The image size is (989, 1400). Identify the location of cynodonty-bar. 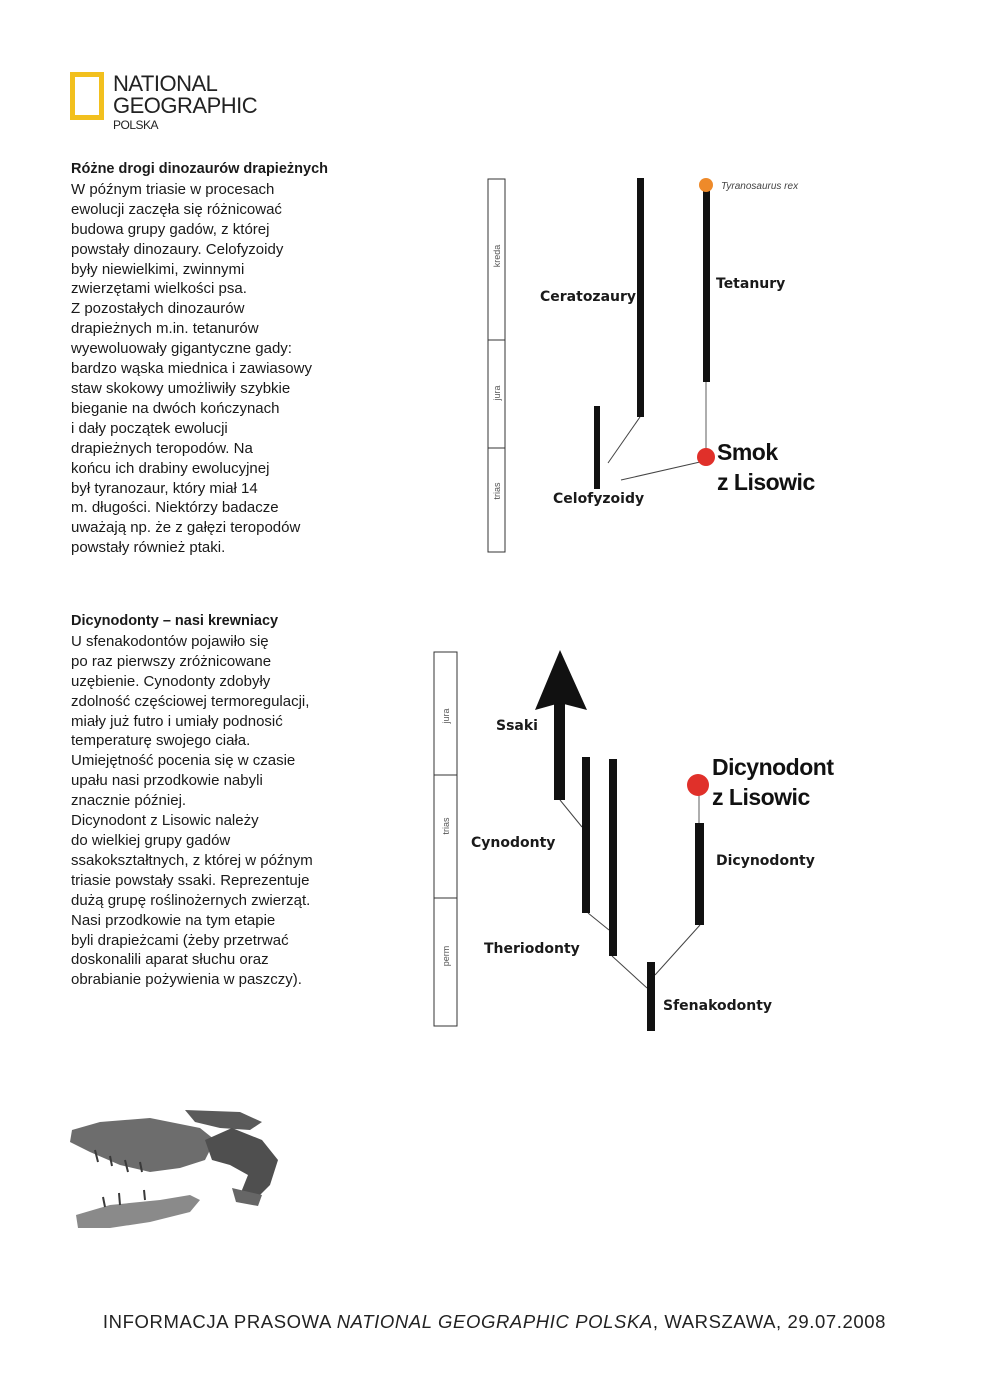
(586, 835).